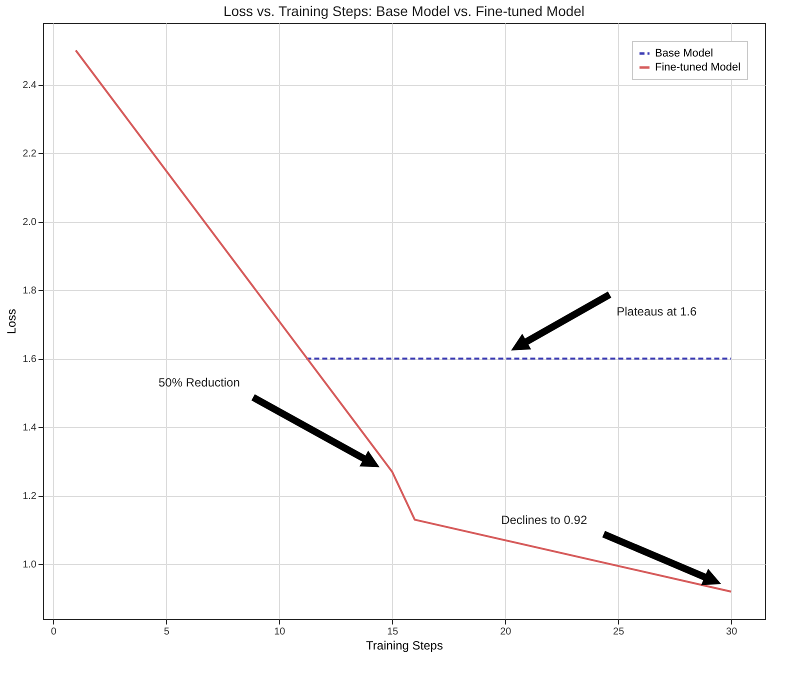 The width and height of the screenshot is (792, 698). What do you see at coordinates (29, 496) in the screenshot?
I see `y-tick-label: 1.2` at bounding box center [29, 496].